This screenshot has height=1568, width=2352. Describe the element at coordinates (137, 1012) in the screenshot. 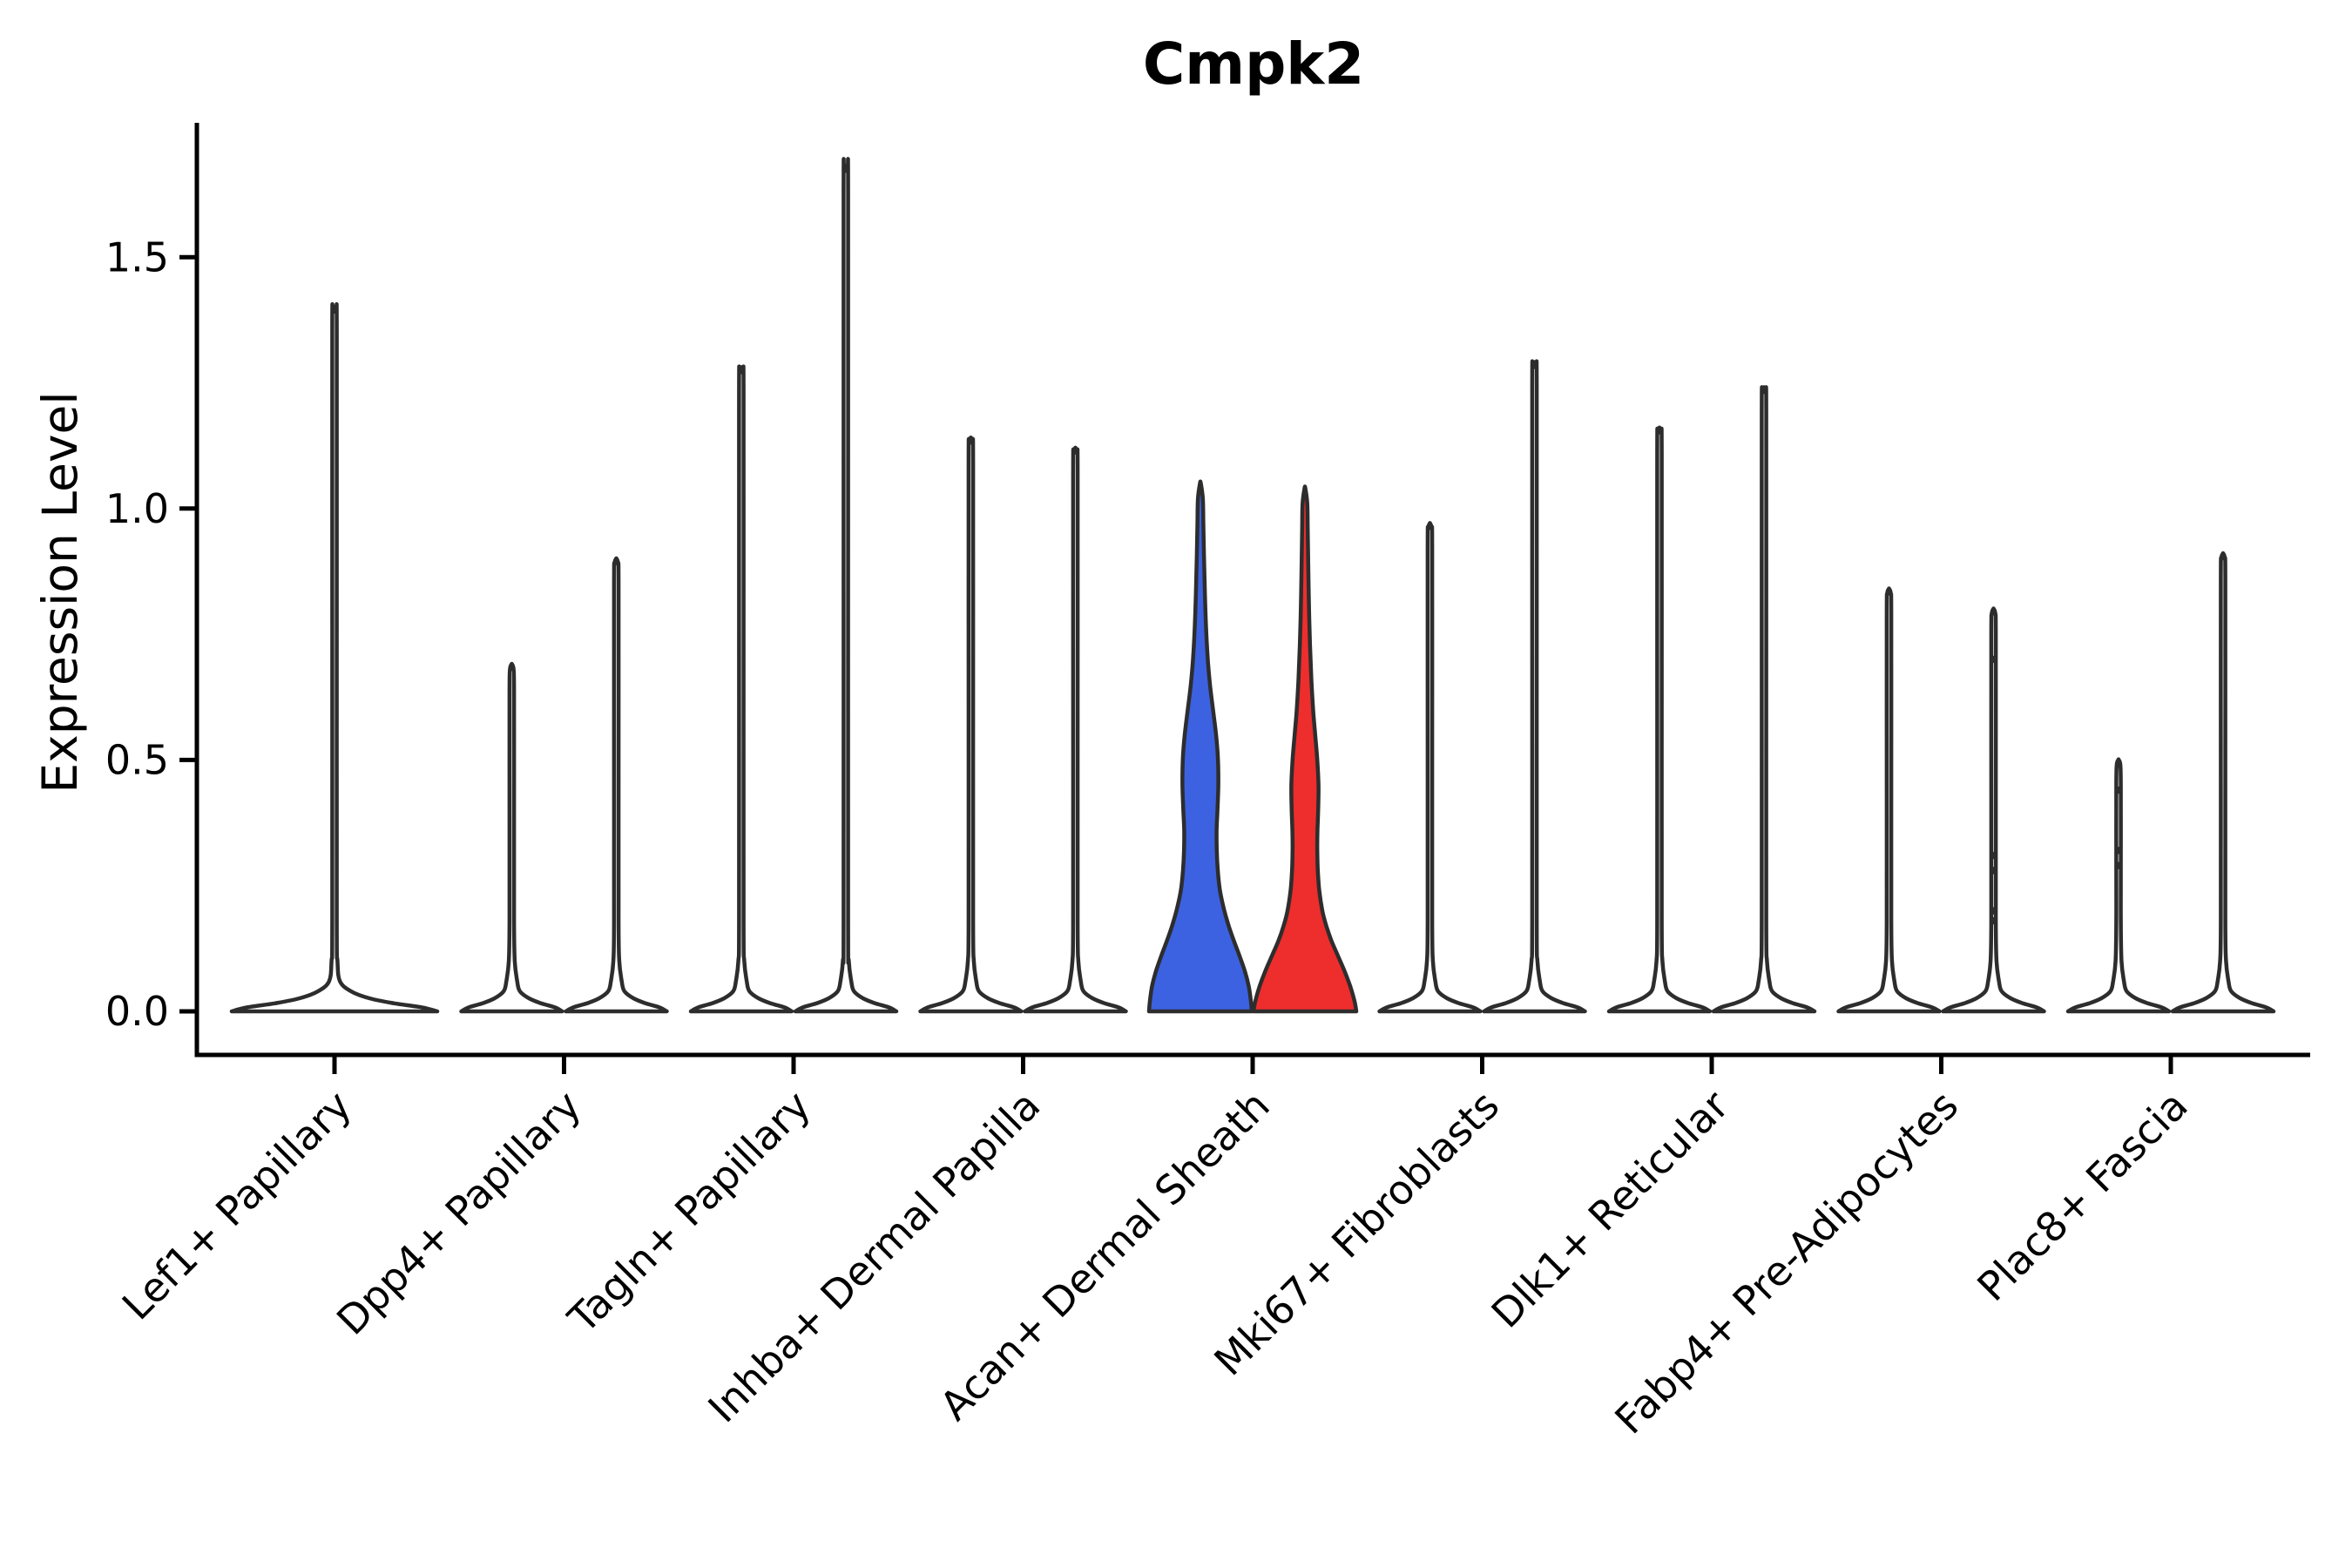

I see `y-tick-label: 0.0` at that location.